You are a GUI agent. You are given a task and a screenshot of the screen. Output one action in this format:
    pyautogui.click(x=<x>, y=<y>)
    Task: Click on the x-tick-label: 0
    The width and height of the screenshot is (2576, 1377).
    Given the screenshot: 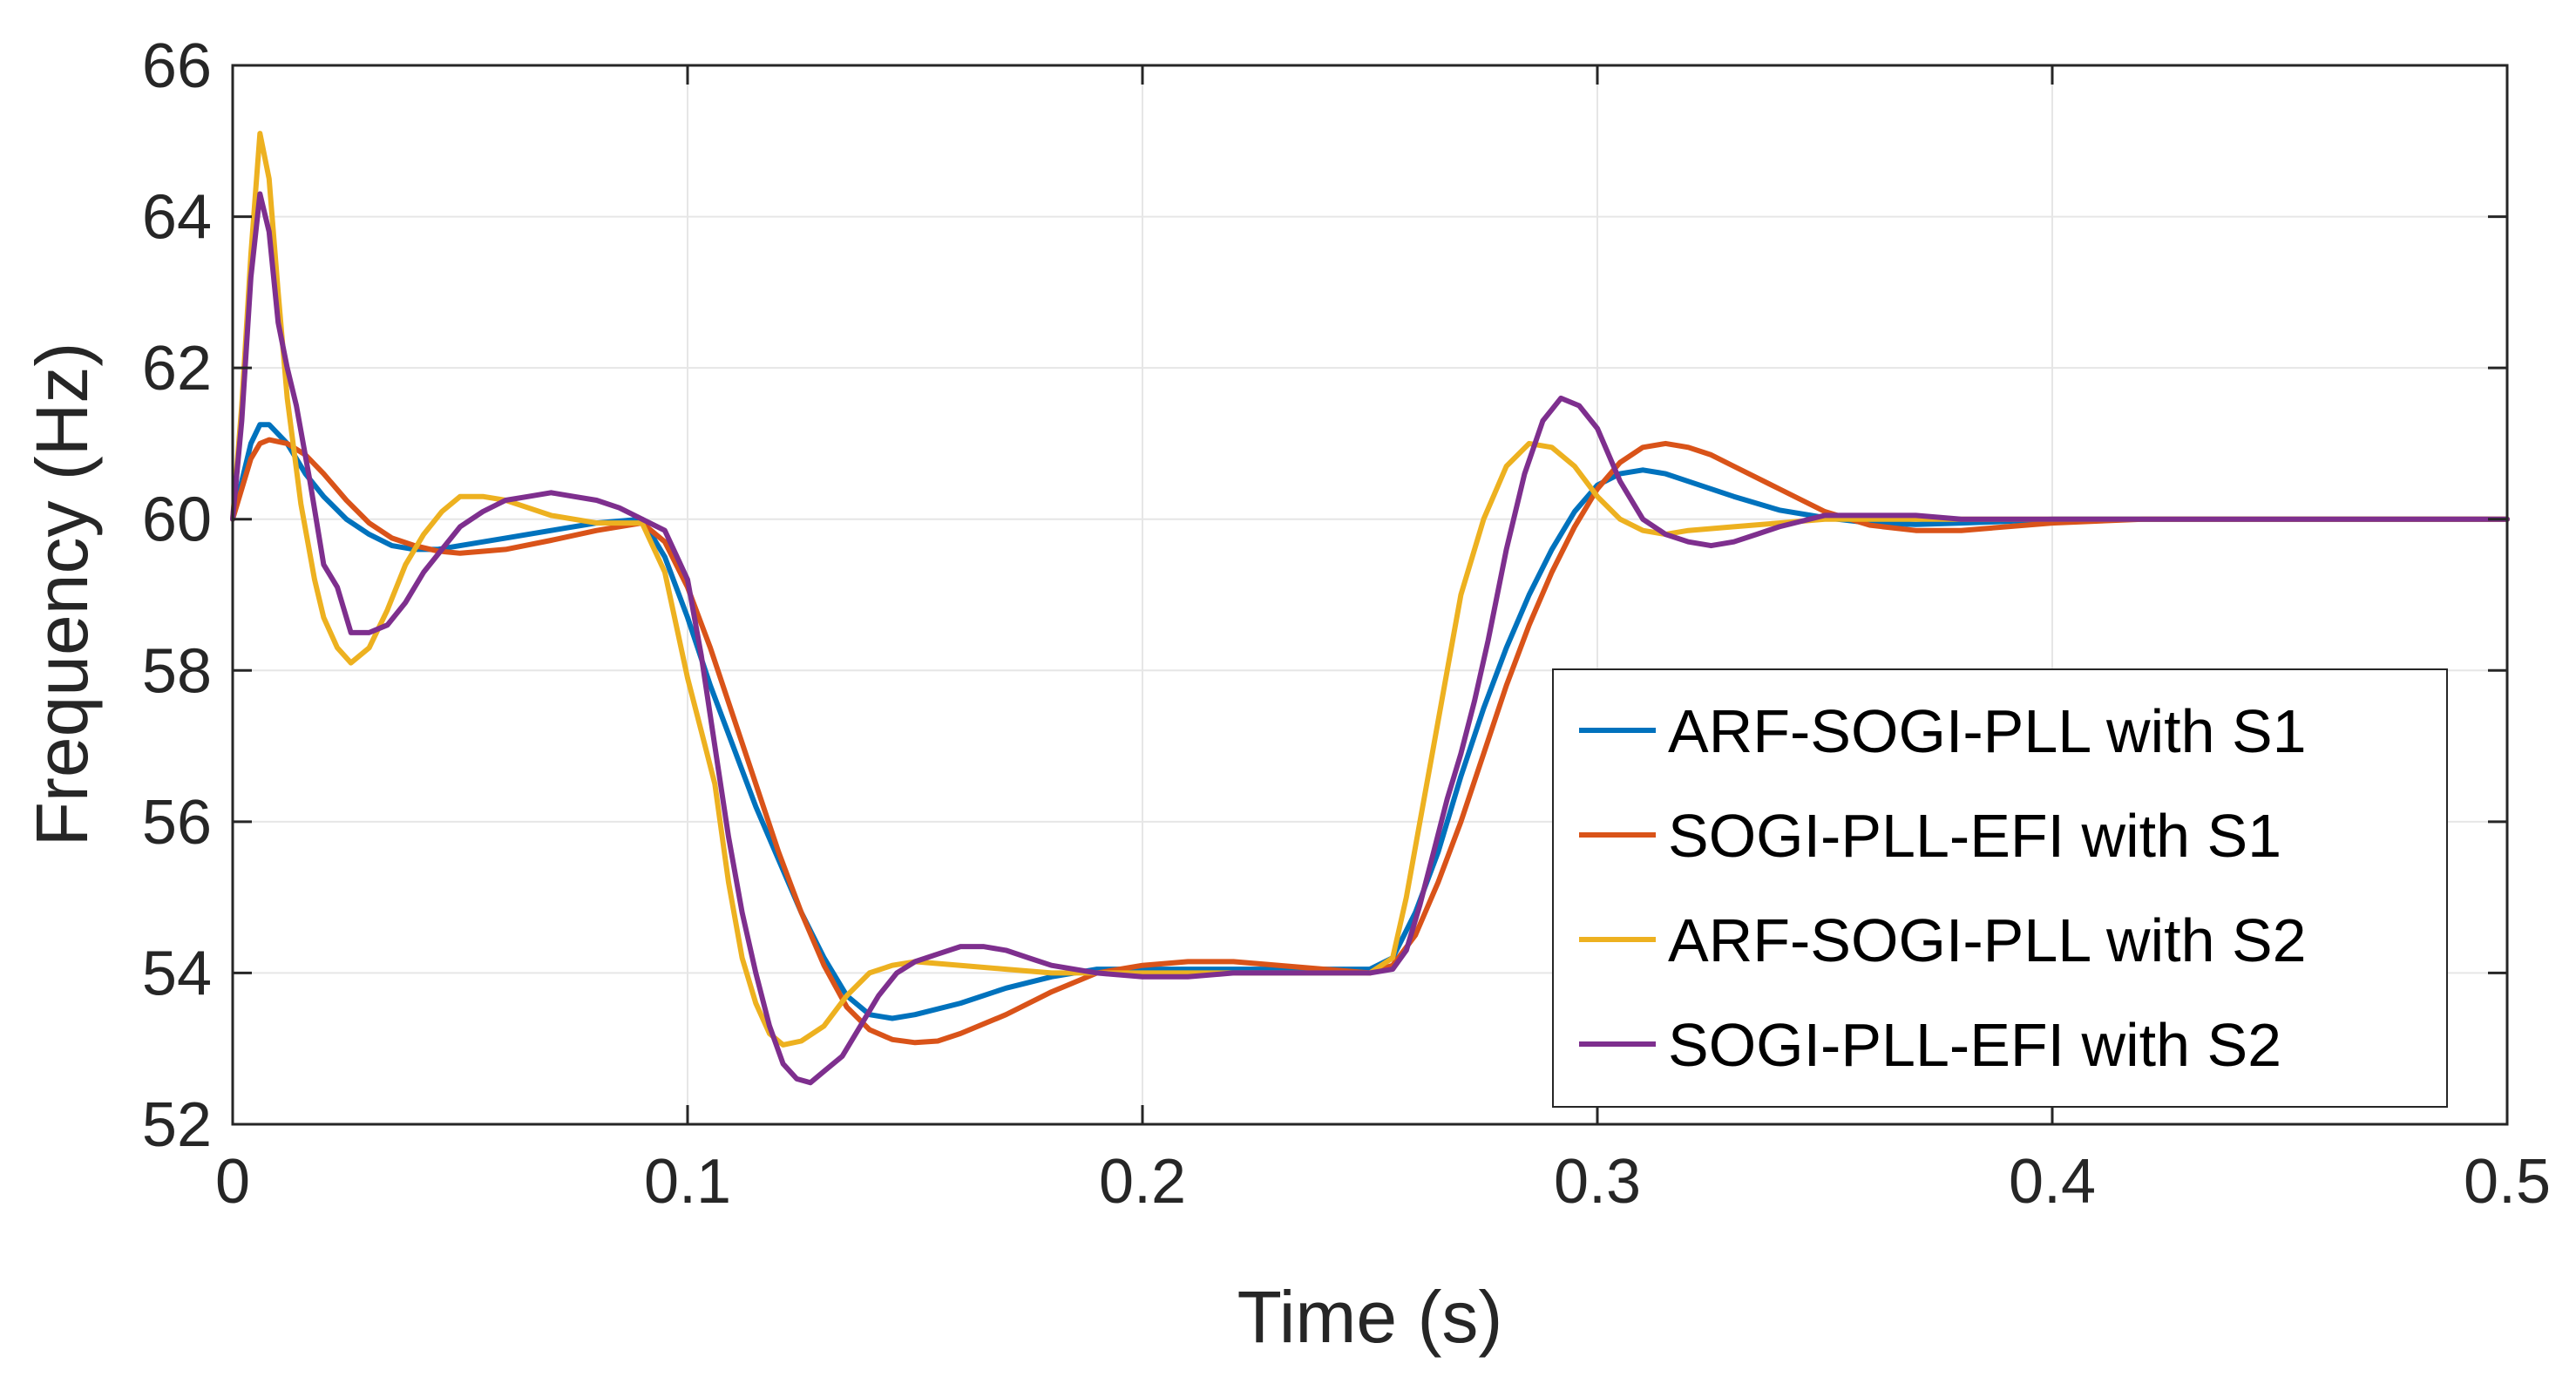 What is the action you would take?
    pyautogui.click(x=232, y=1182)
    